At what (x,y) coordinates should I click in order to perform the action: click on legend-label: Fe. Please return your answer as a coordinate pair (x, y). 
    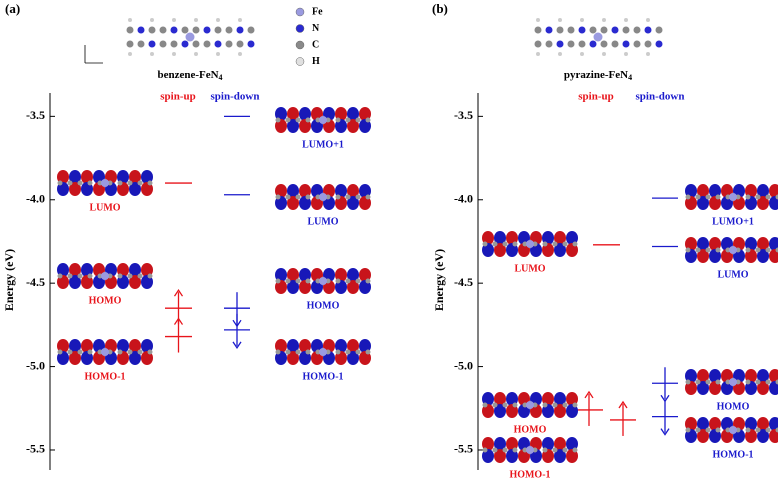
    Looking at the image, I should click on (317, 11).